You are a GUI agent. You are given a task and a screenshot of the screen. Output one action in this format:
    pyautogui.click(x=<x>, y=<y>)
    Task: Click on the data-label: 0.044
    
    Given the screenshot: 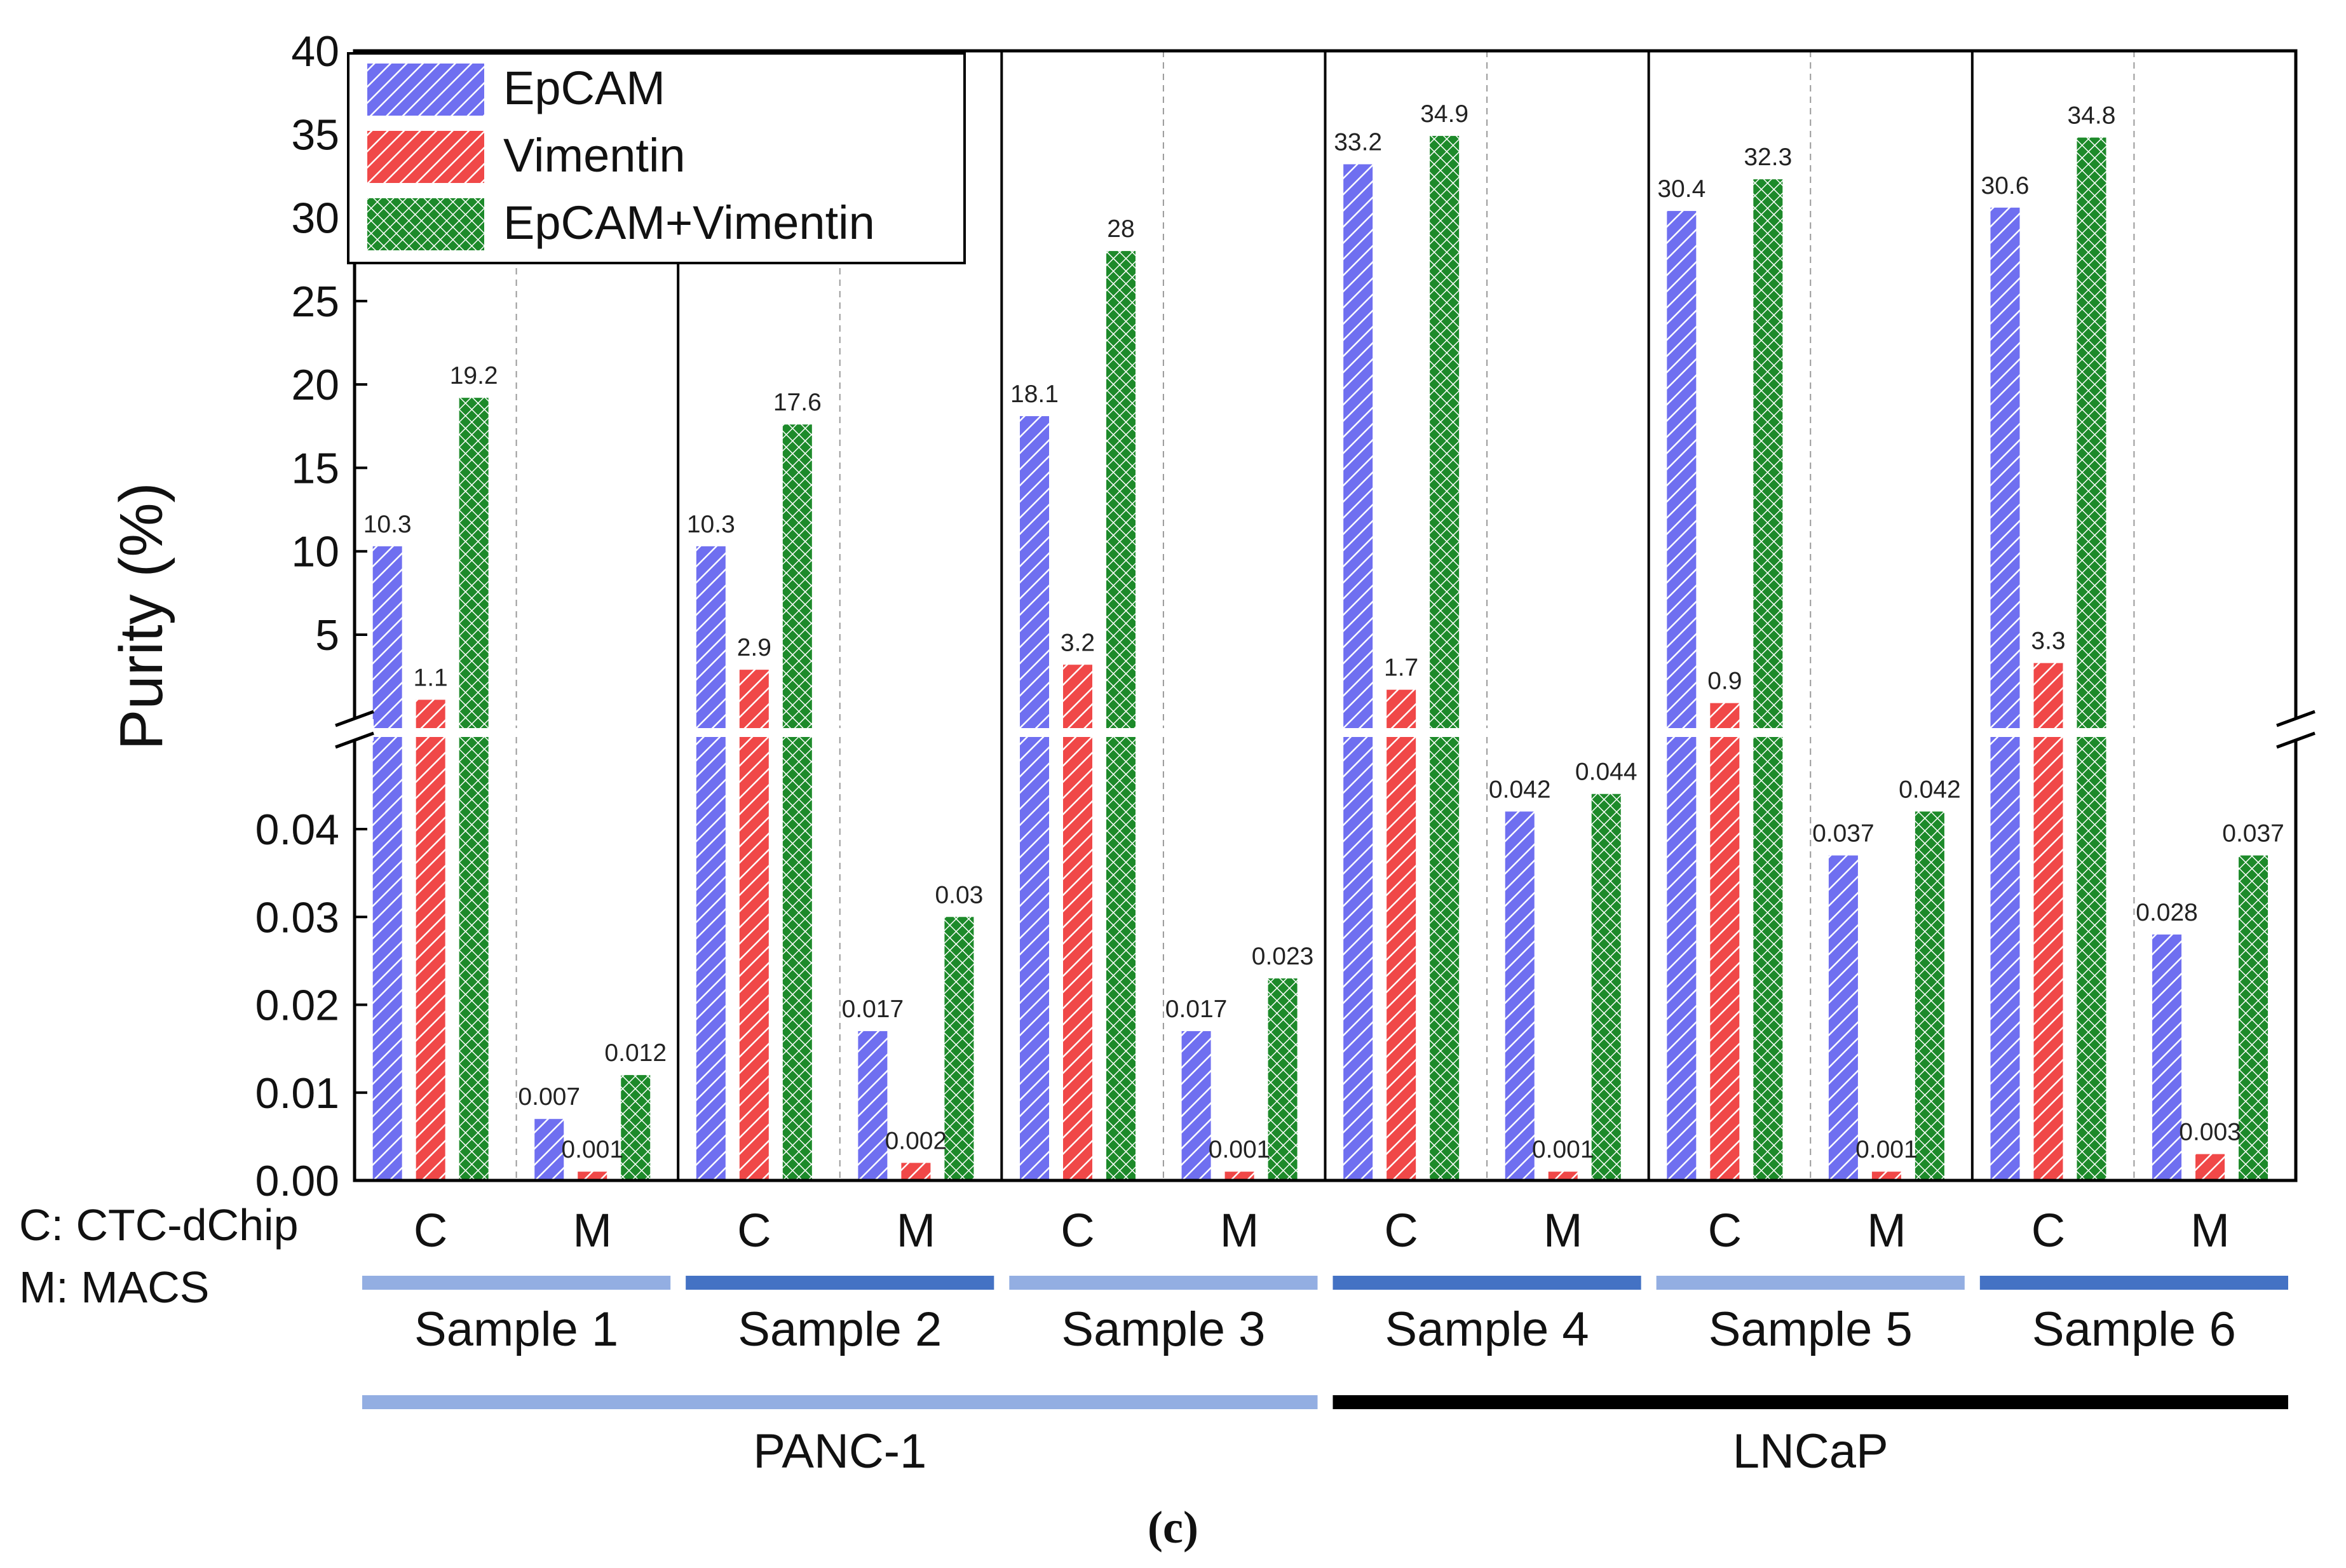 What is the action you would take?
    pyautogui.click(x=1606, y=772)
    